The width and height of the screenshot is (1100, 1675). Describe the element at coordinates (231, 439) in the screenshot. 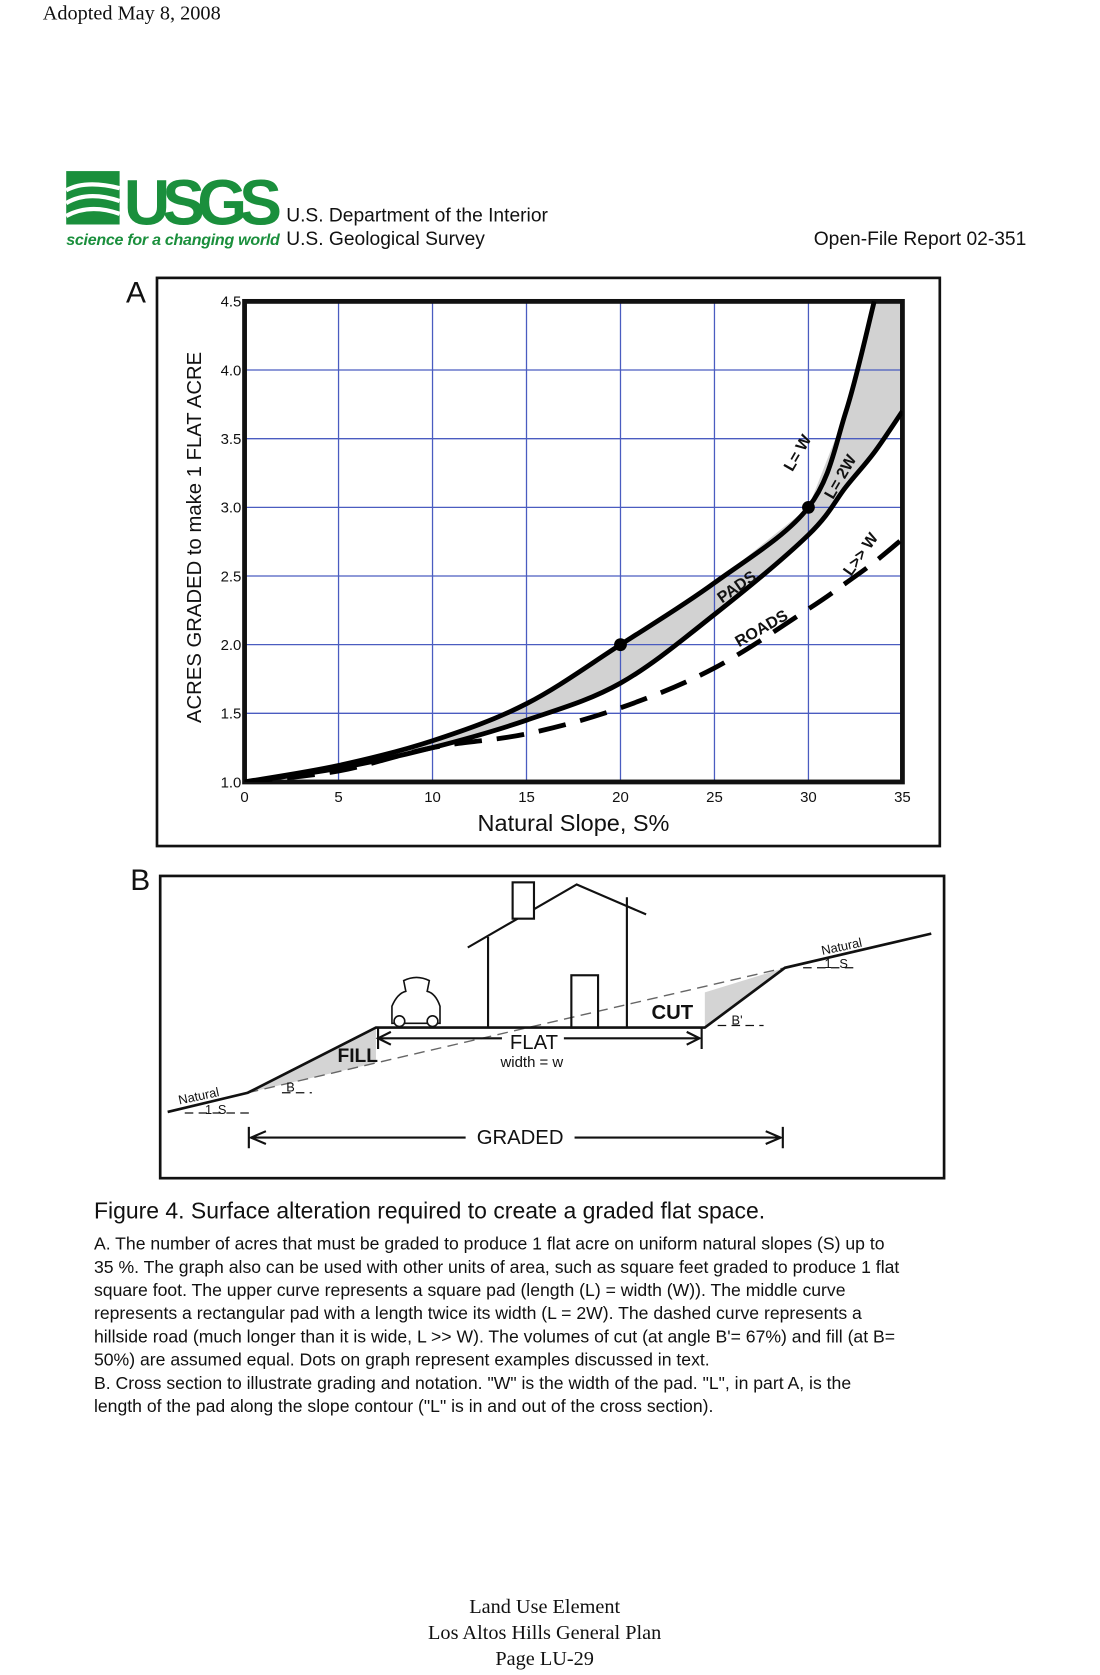

I see `y-tick-label: 3.5` at that location.